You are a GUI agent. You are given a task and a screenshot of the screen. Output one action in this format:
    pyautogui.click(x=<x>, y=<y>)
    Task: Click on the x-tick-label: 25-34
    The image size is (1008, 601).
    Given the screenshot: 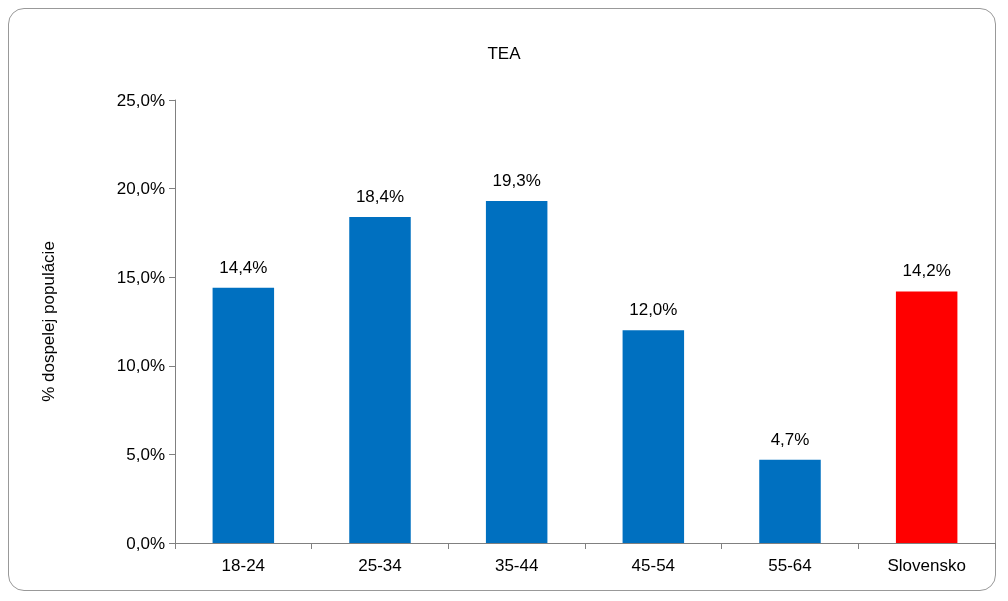 What is the action you would take?
    pyautogui.click(x=380, y=565)
    